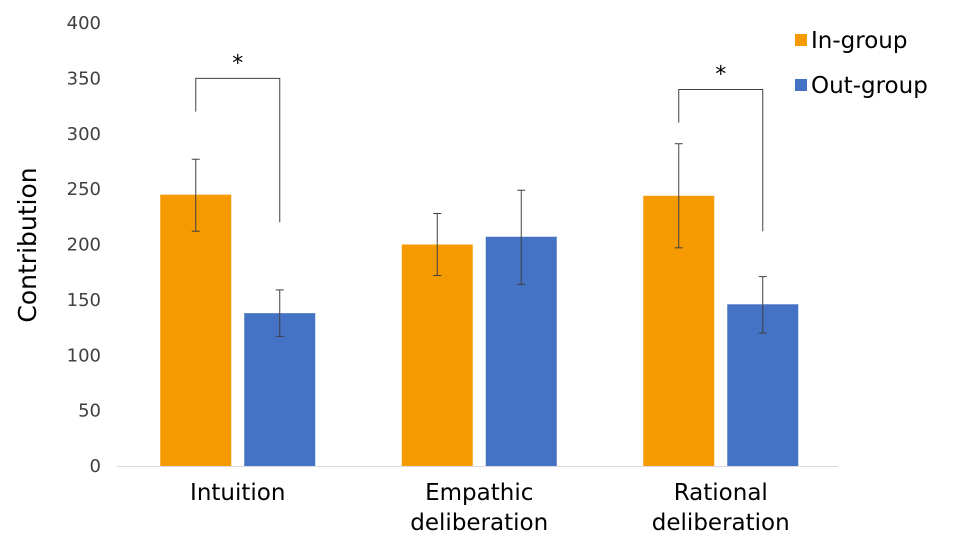 The height and width of the screenshot is (545, 962). Describe the element at coordinates (84, 355) in the screenshot. I see `y-tick-label: 100` at that location.